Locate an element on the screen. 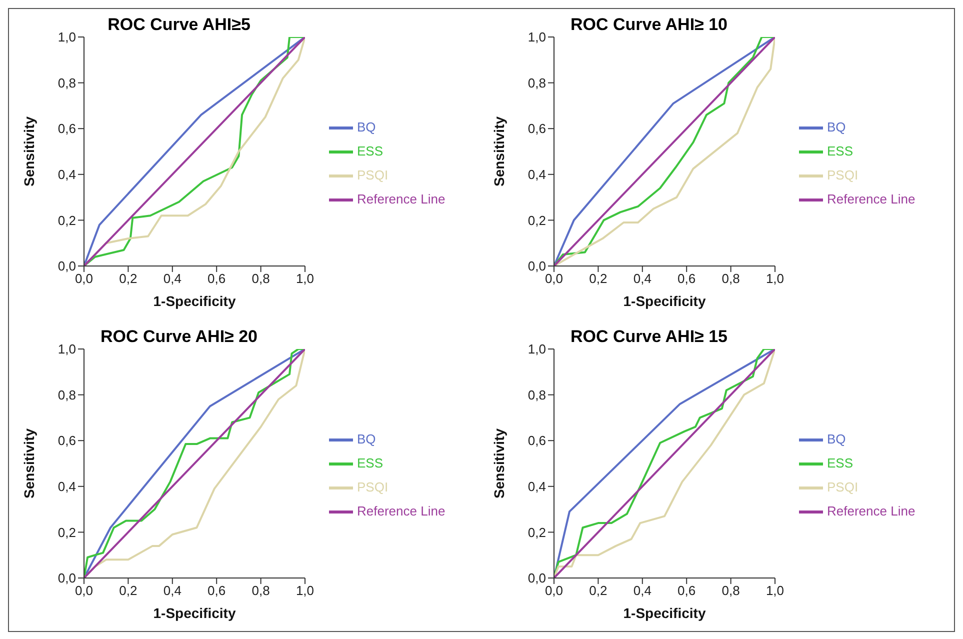 The image size is (963, 639). chart-title: ROC Curve AHI≥ 10 is located at coordinates (649, 24).